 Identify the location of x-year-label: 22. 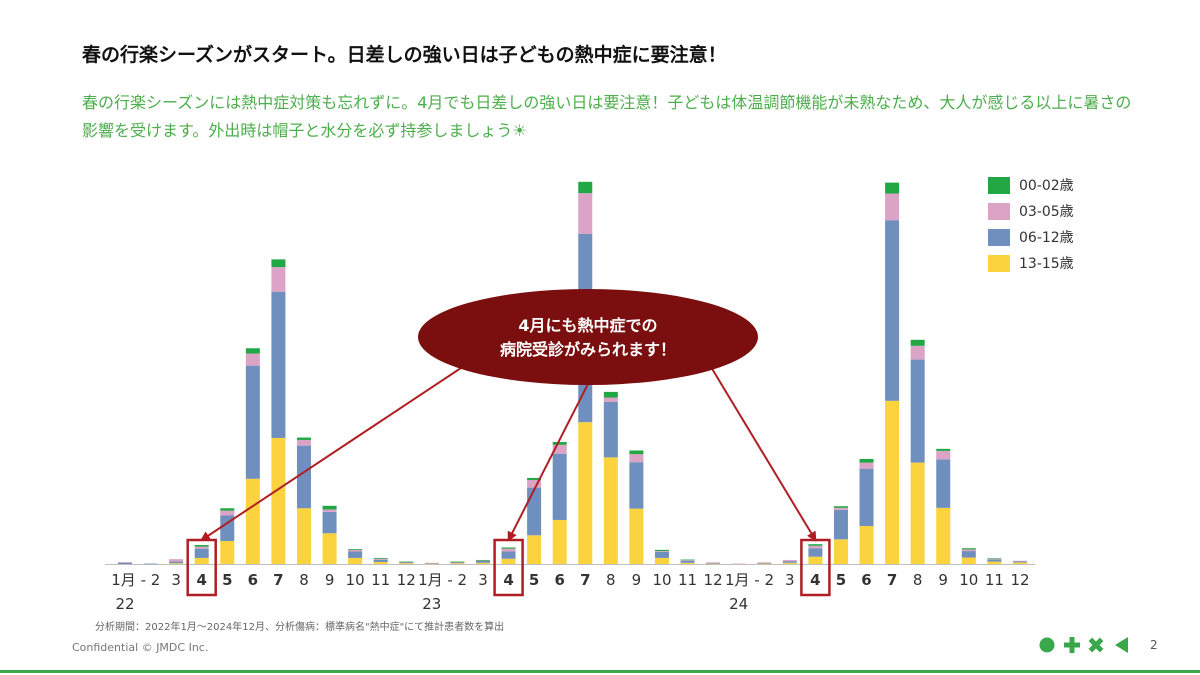
(124, 604).